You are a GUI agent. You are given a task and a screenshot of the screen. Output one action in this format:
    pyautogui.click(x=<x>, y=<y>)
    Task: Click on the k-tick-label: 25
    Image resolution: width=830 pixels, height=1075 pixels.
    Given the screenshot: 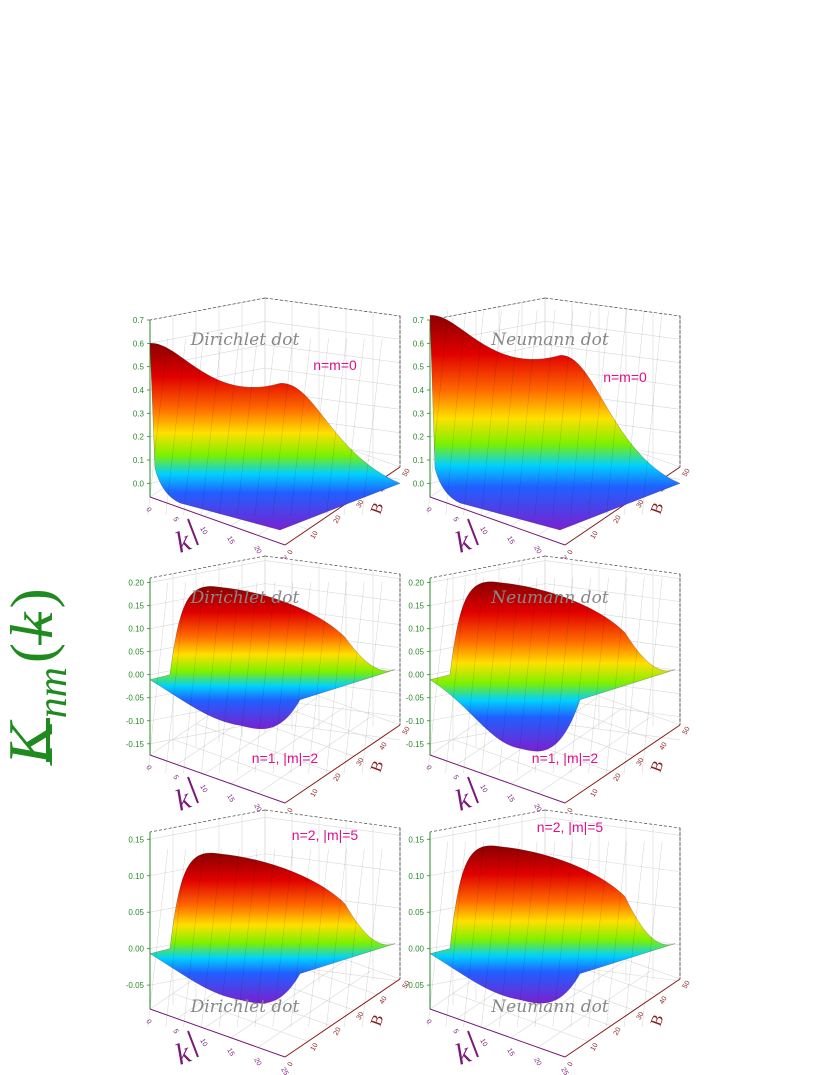 What is the action you would take?
    pyautogui.click(x=564, y=1071)
    